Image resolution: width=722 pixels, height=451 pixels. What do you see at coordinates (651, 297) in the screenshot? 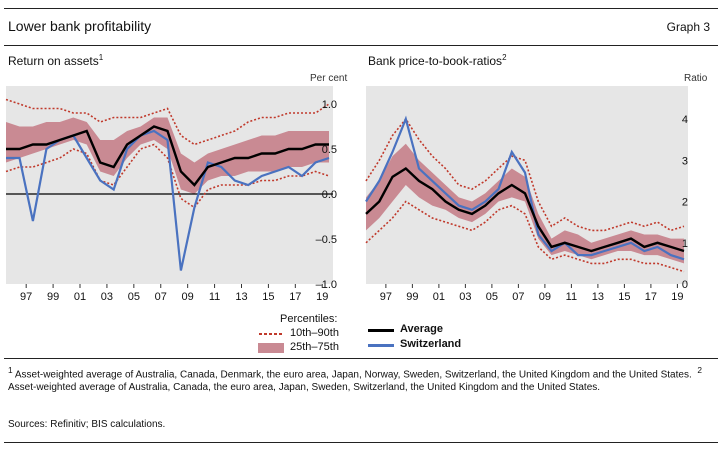
I see `pb-x-tick-label: 17` at bounding box center [651, 297].